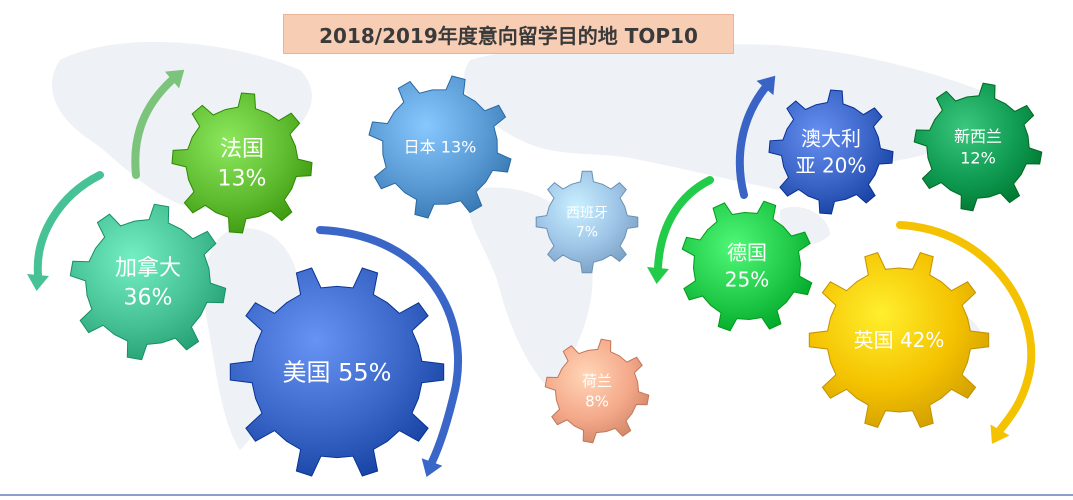  I want to click on gear-shape-uk, so click(899, 340).